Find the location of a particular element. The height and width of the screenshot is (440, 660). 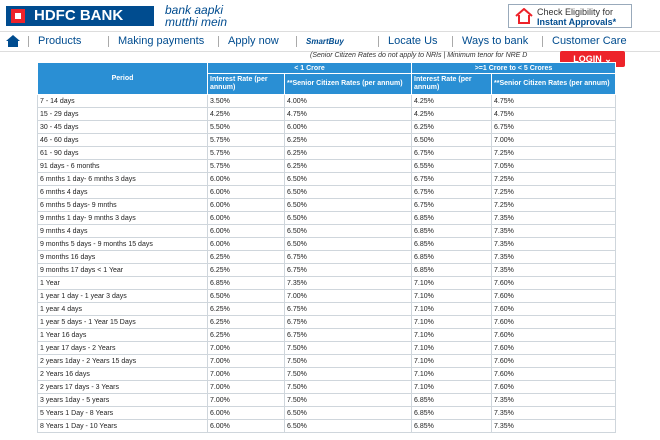

table-row: 1 Year 16 days 6.25% 6.75% 7.10% 7.60% is located at coordinates (327, 335).